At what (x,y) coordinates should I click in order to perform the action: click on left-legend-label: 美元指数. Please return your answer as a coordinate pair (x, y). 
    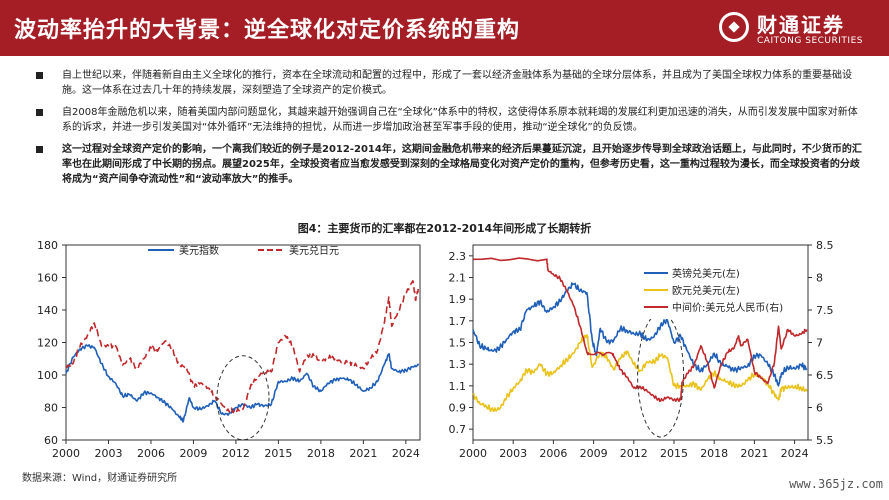
    Looking at the image, I should click on (199, 250).